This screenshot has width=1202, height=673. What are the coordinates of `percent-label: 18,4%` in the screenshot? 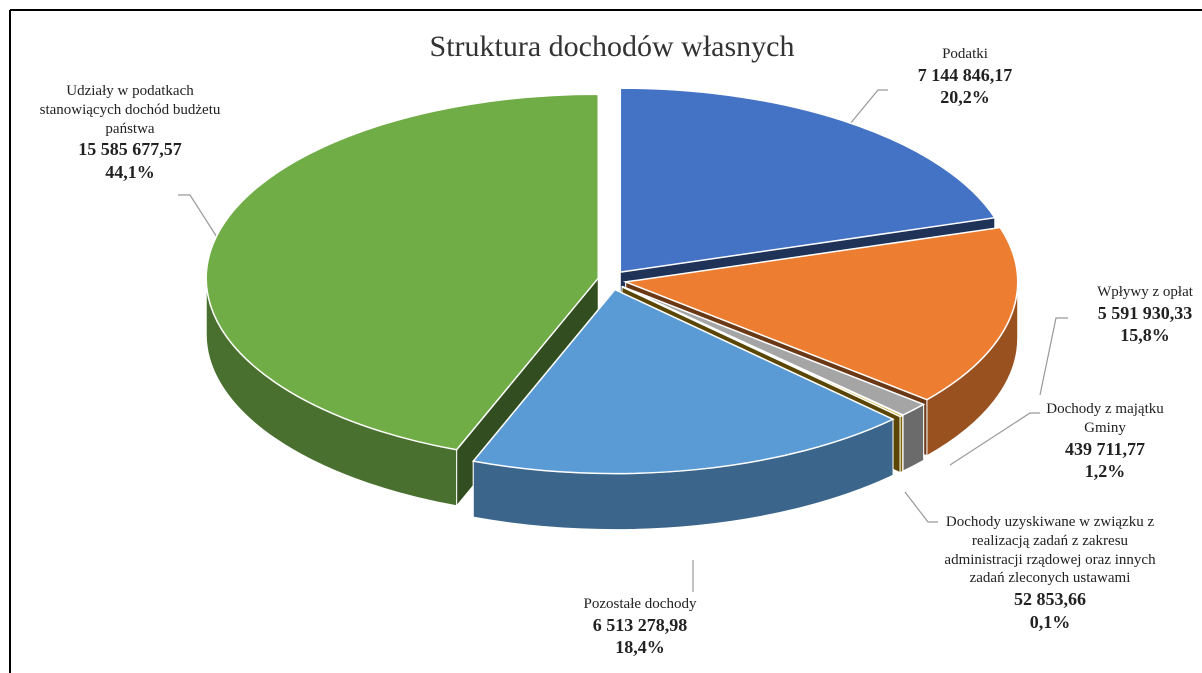 It's located at (640, 647).